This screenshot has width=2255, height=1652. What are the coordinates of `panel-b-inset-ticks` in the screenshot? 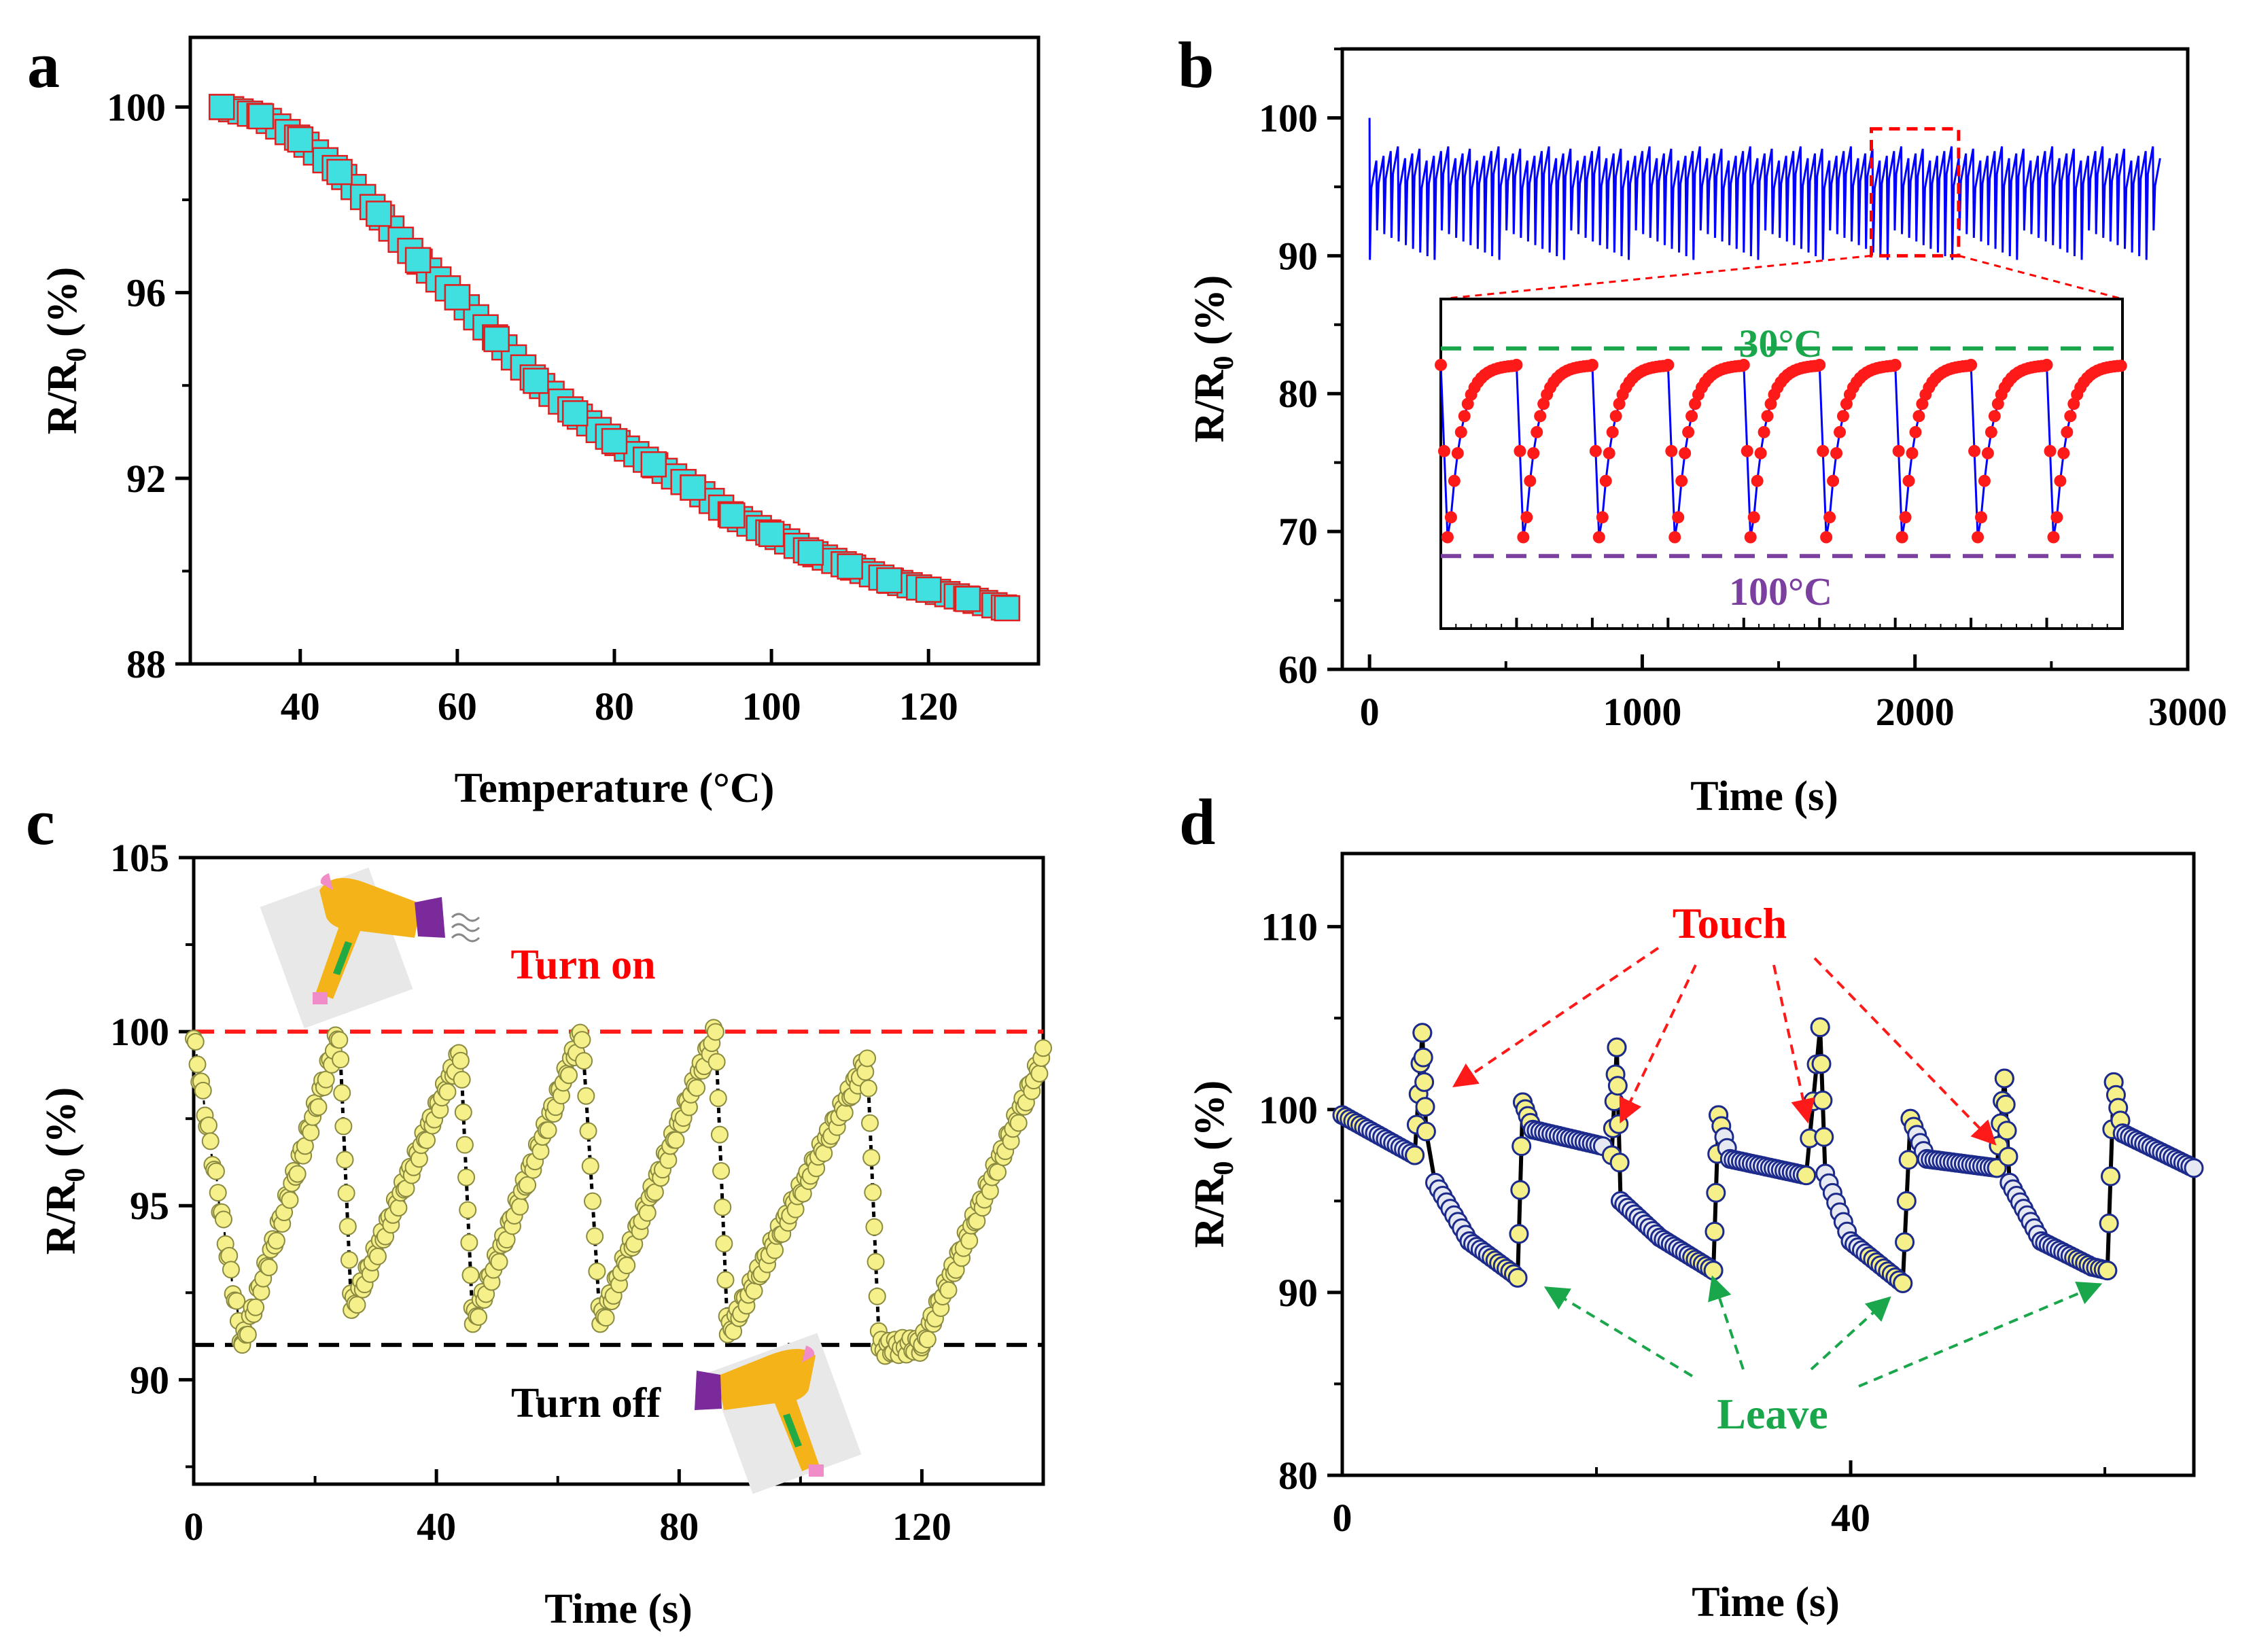 It's located at (1781, 623).